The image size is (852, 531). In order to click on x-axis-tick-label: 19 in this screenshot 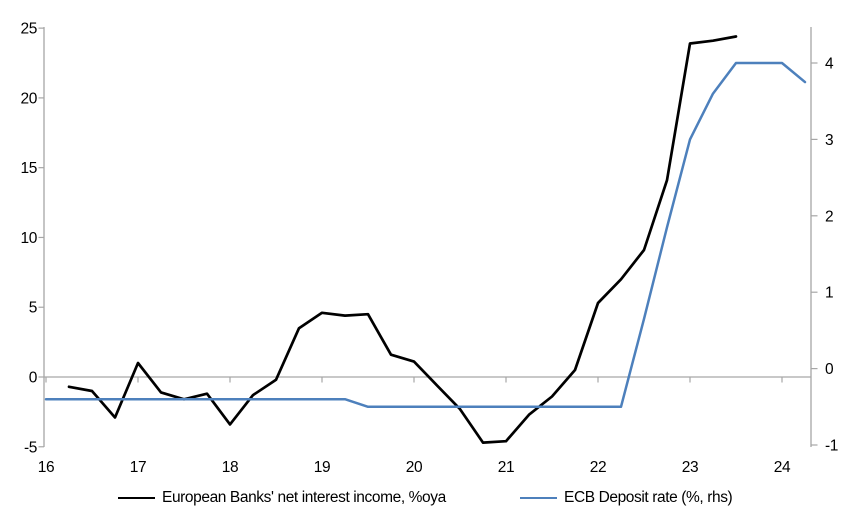, I will do `click(322, 467)`.